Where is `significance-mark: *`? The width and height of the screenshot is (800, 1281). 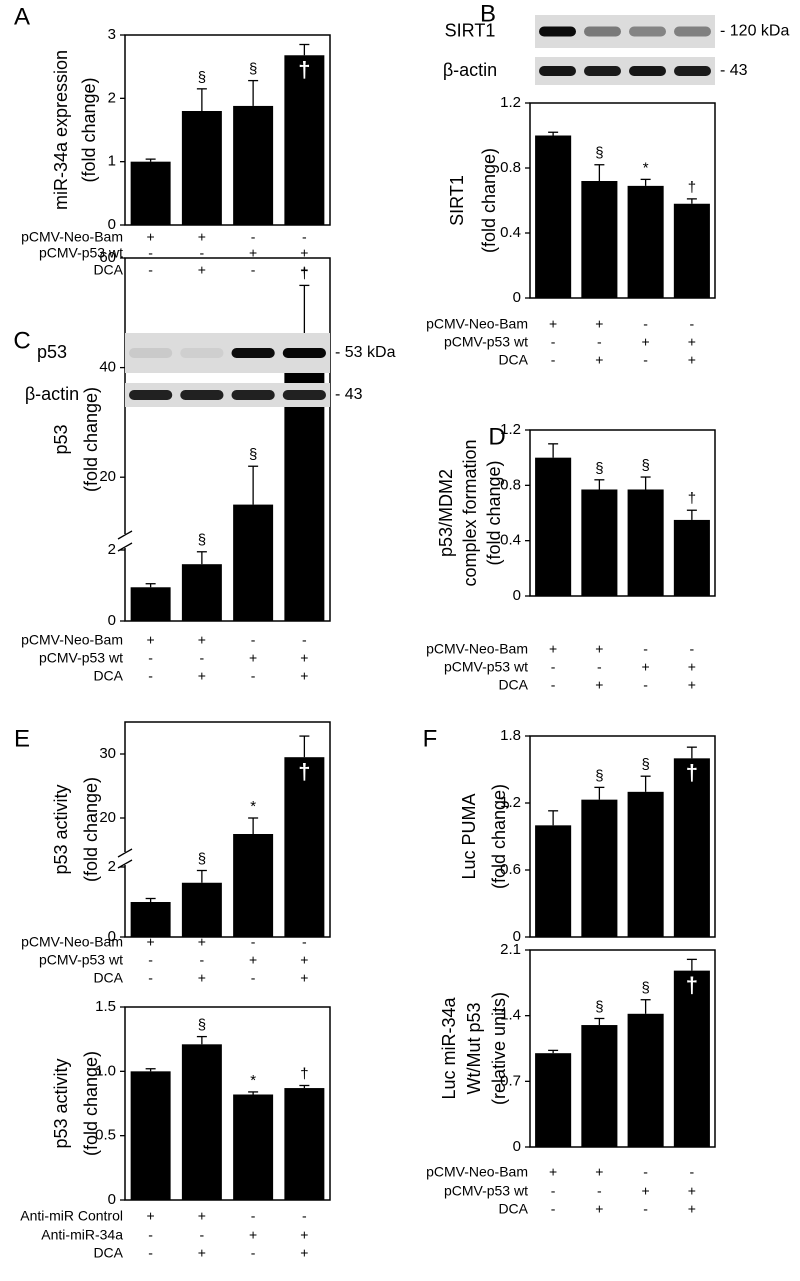
significance-mark: * is located at coordinates (646, 167).